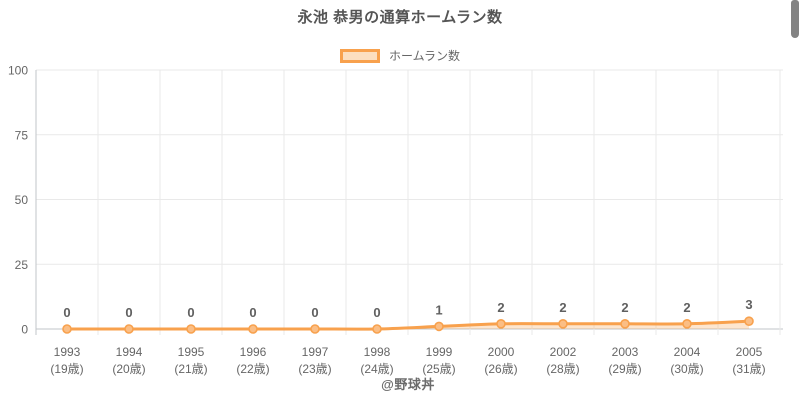 Image resolution: width=800 pixels, height=400 pixels. What do you see at coordinates (563, 352) in the screenshot?
I see `x-tick-label-year: 2002` at bounding box center [563, 352].